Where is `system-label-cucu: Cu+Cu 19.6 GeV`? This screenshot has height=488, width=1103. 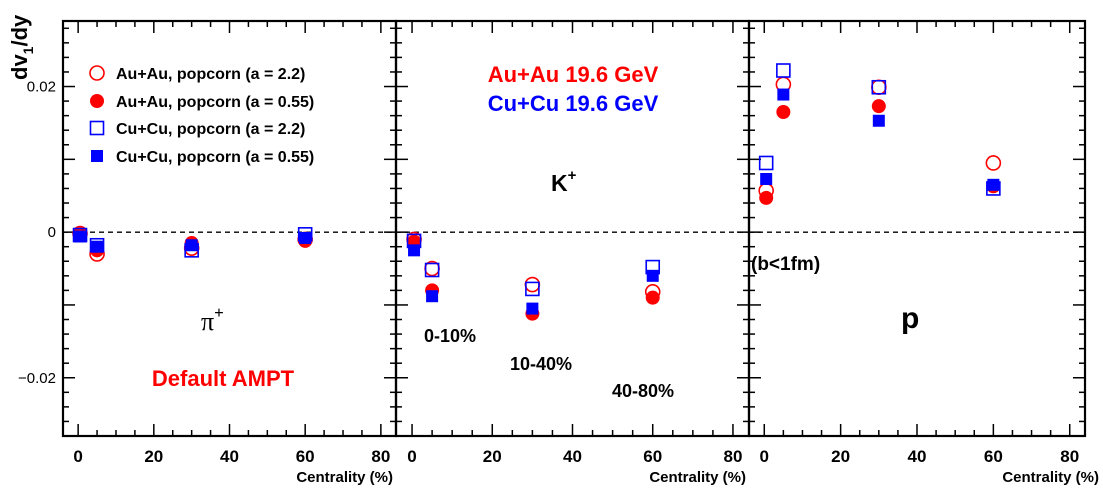 system-label-cucu: Cu+Cu 19.6 GeV is located at coordinates (573, 103).